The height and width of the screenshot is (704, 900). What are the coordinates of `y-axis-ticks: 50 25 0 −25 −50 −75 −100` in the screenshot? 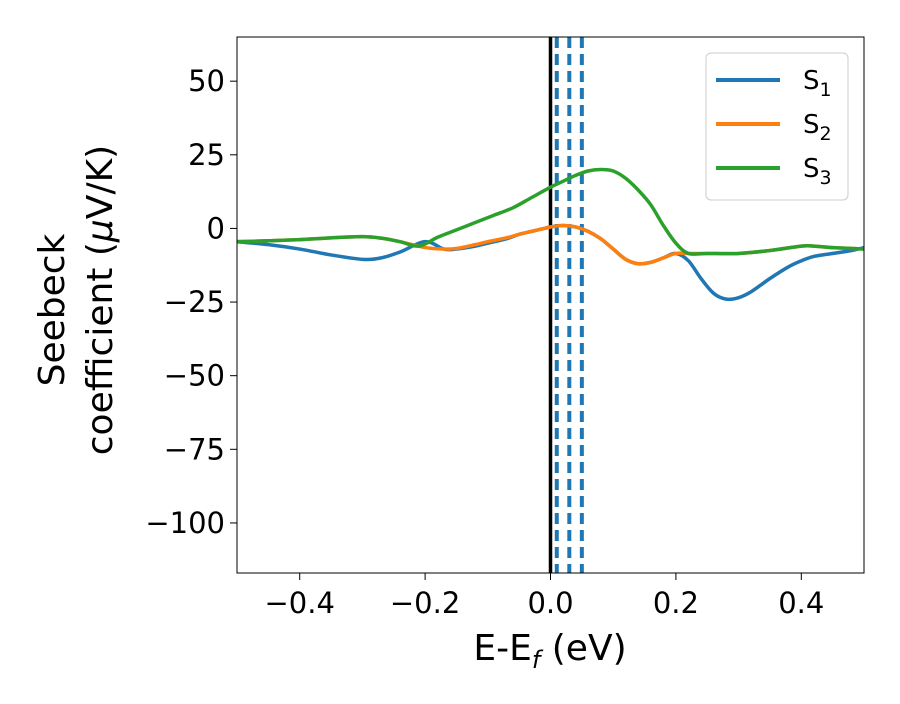 It's located at (191, 302).